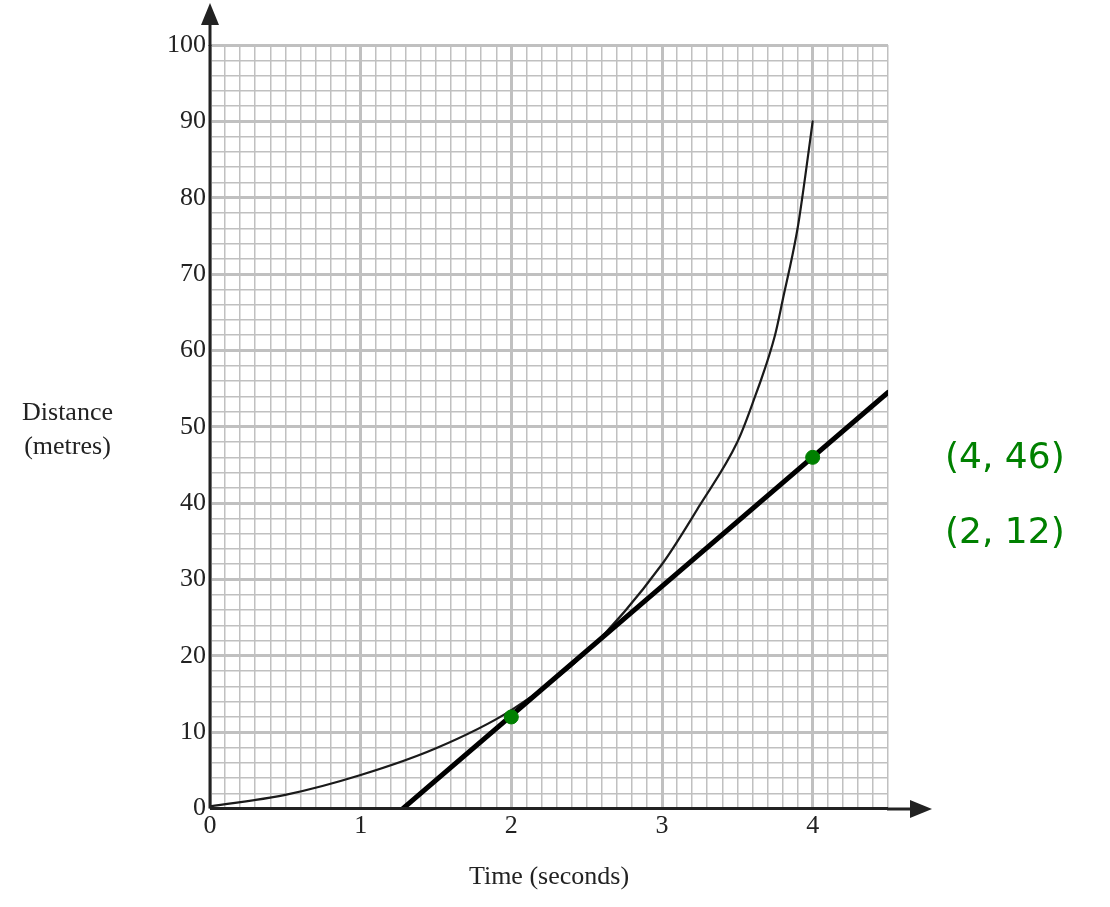 The image size is (1110, 907). What do you see at coordinates (361, 825) in the screenshot?
I see `x-tick-label: 1` at bounding box center [361, 825].